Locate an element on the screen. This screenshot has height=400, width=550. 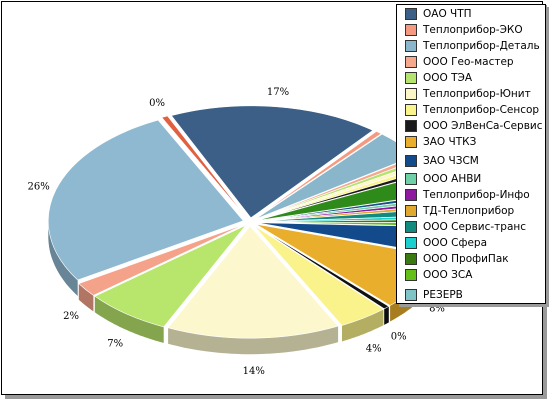
legend-item: ООО АНВИ is located at coordinates (443, 179).